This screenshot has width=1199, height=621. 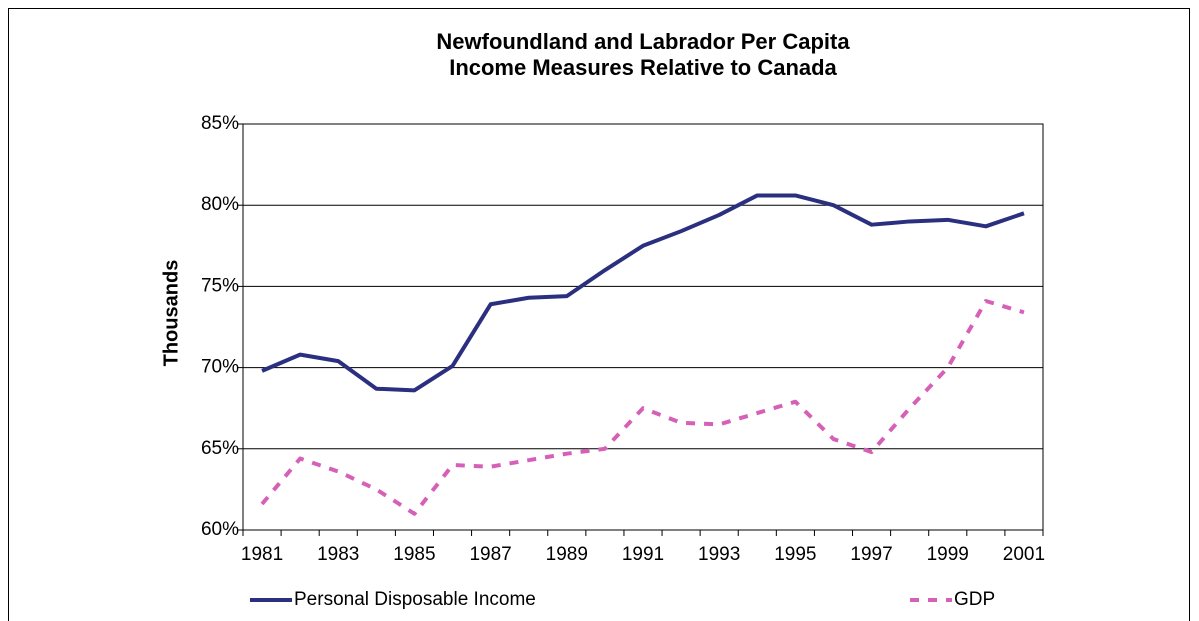 I want to click on x-tick-label: 1995, so click(x=795, y=554).